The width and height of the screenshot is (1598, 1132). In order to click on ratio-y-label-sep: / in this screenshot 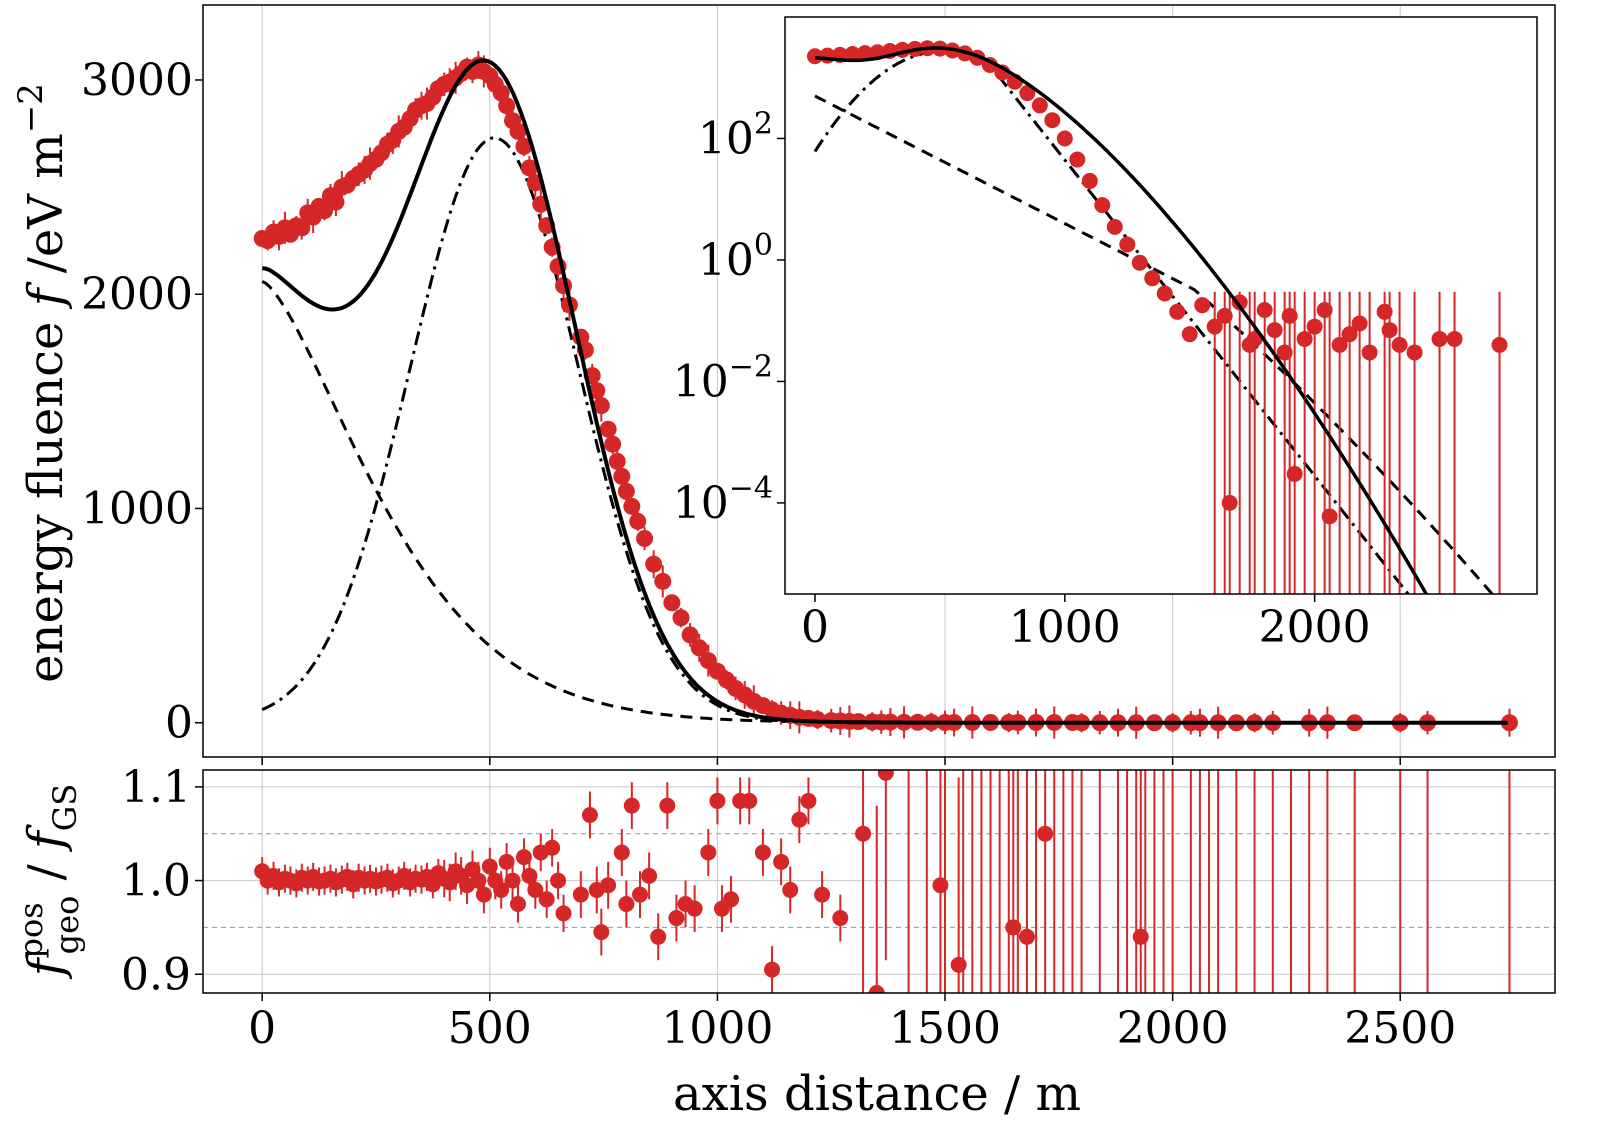, I will do `click(46, 872)`.